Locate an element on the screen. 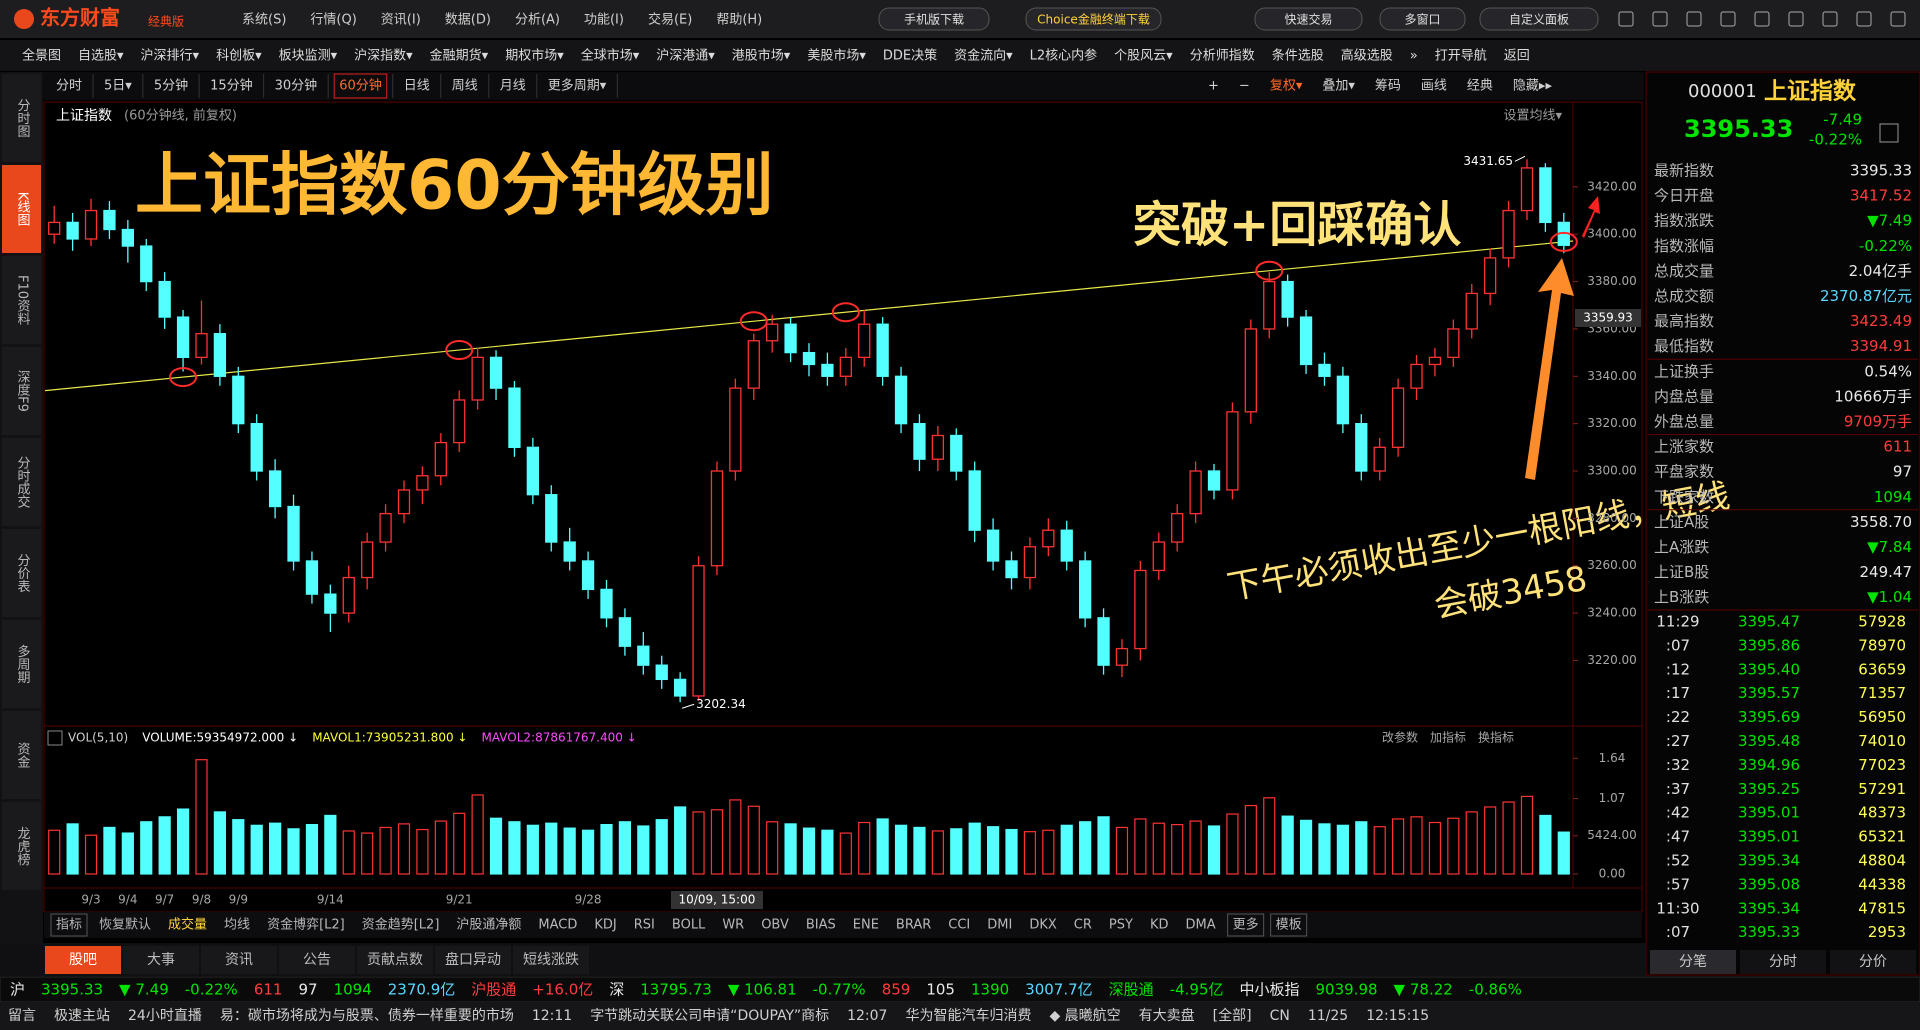 The height and width of the screenshot is (1030, 1920). nav-item: 美股市场▾ is located at coordinates (836, 56).